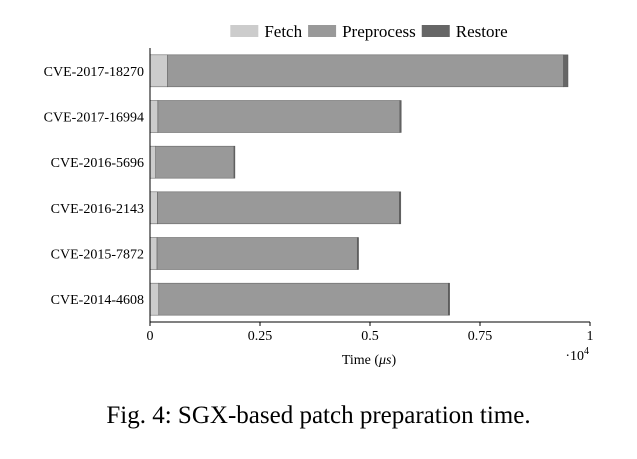 The height and width of the screenshot is (459, 637). Describe the element at coordinates (94, 72) in the screenshot. I see `y-tick-label-cve-2017-18270: CVE-2017-18270` at that location.